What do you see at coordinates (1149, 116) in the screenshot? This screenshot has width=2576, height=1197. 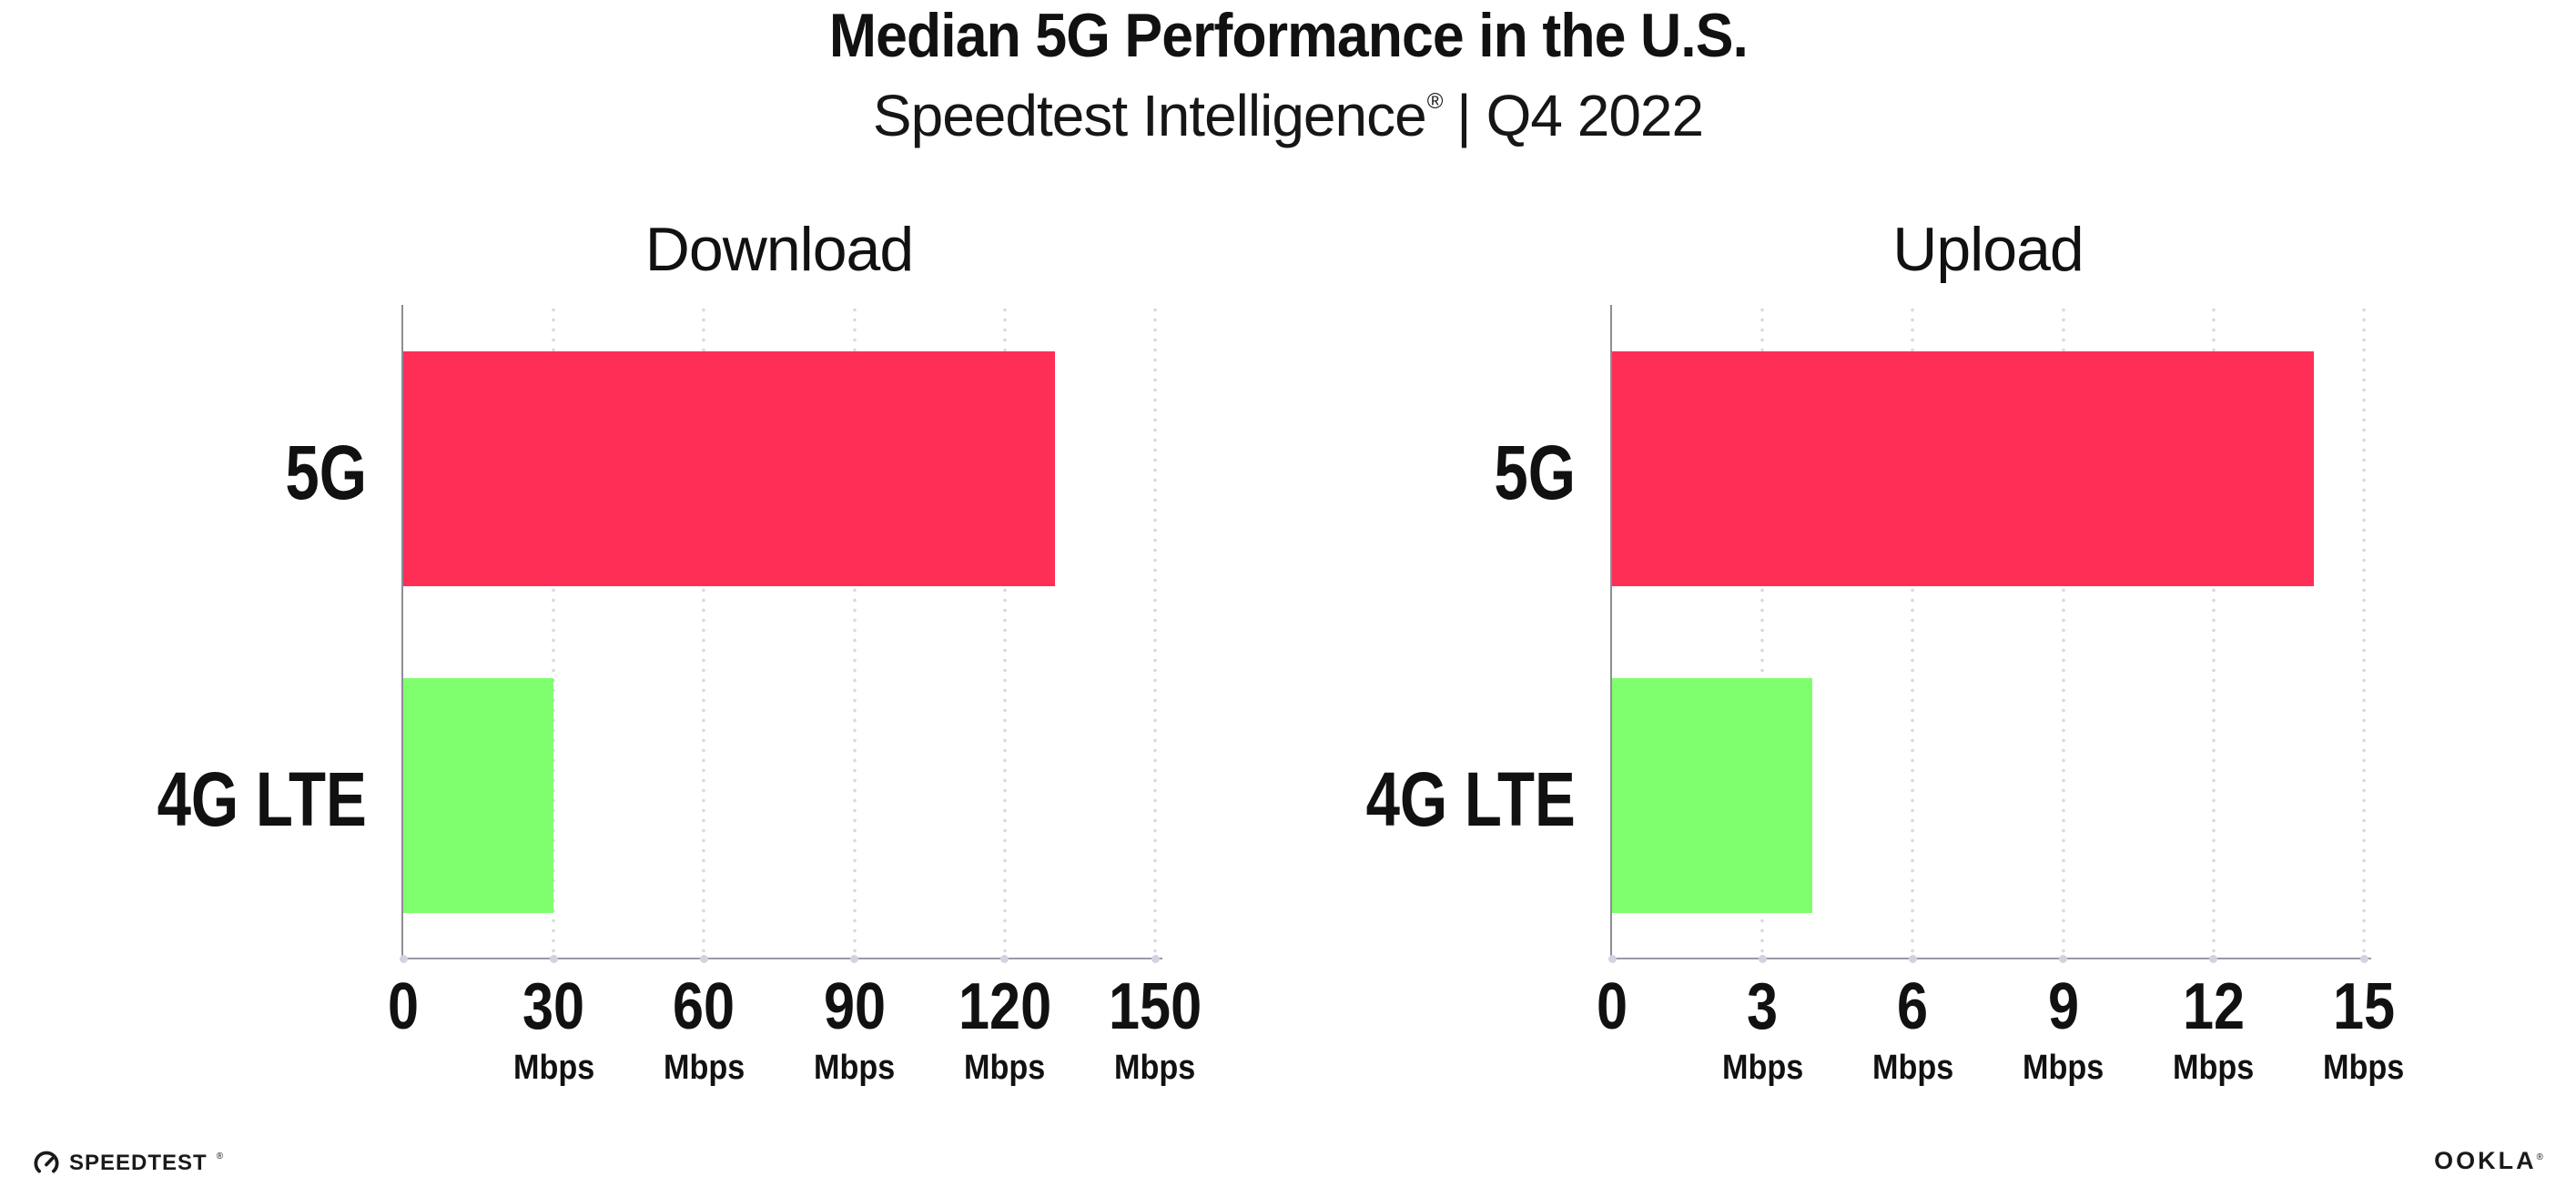 I see `subtitle-brand: Speedtest Intelligence` at bounding box center [1149, 116].